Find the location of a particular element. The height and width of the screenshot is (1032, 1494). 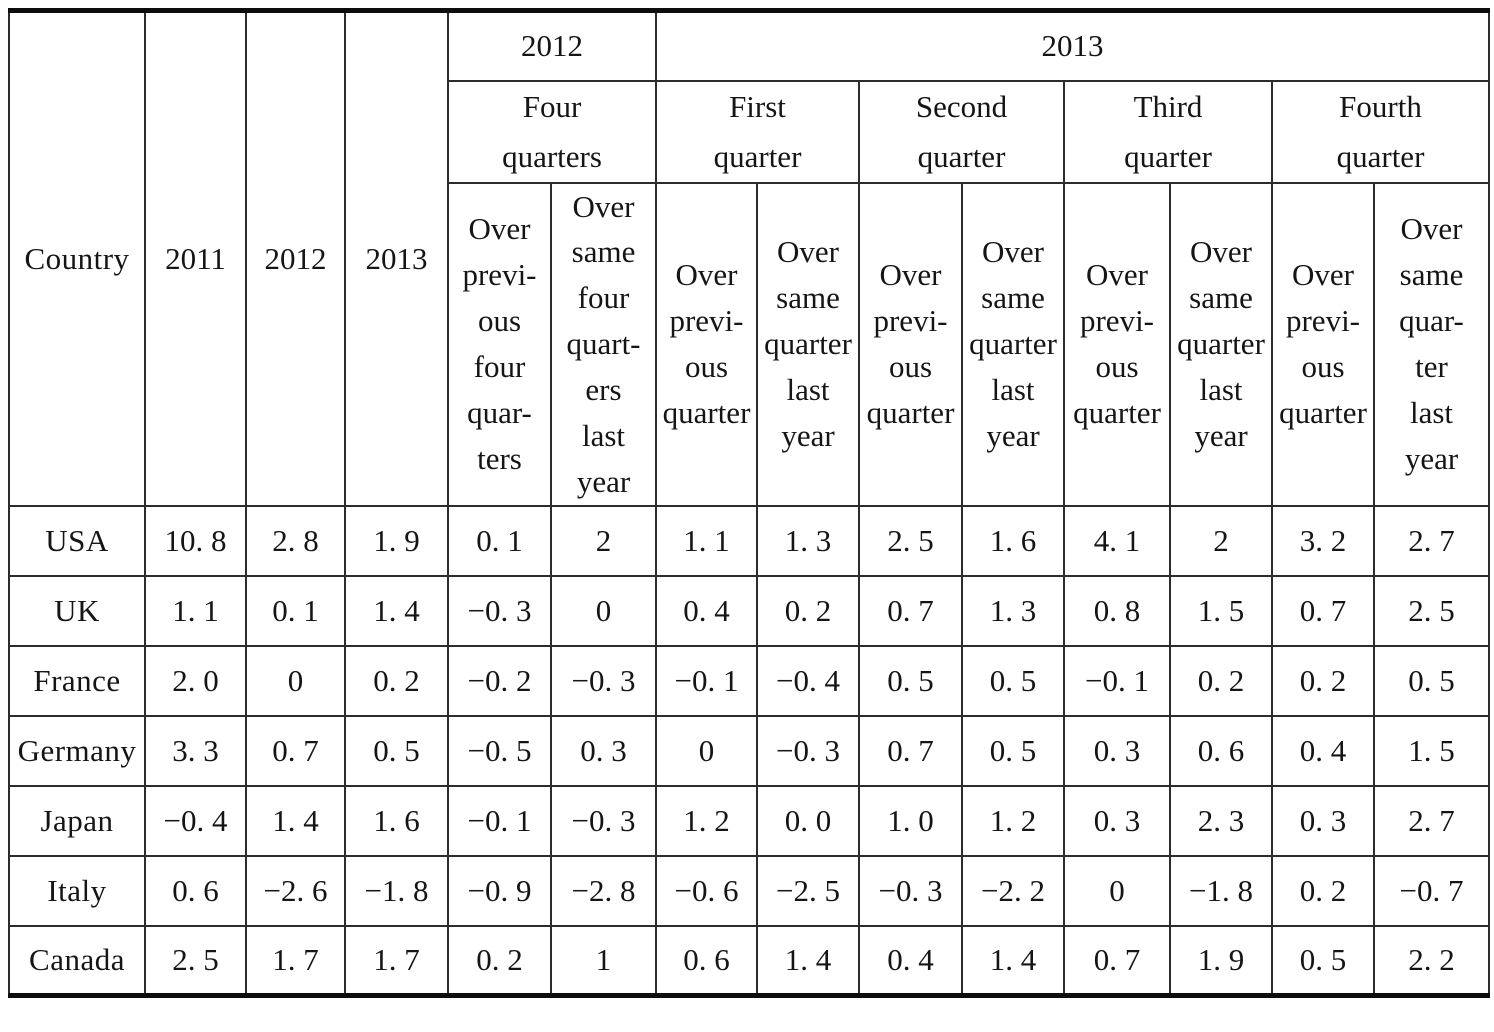

col-header-2011: 2011 is located at coordinates (195, 258).